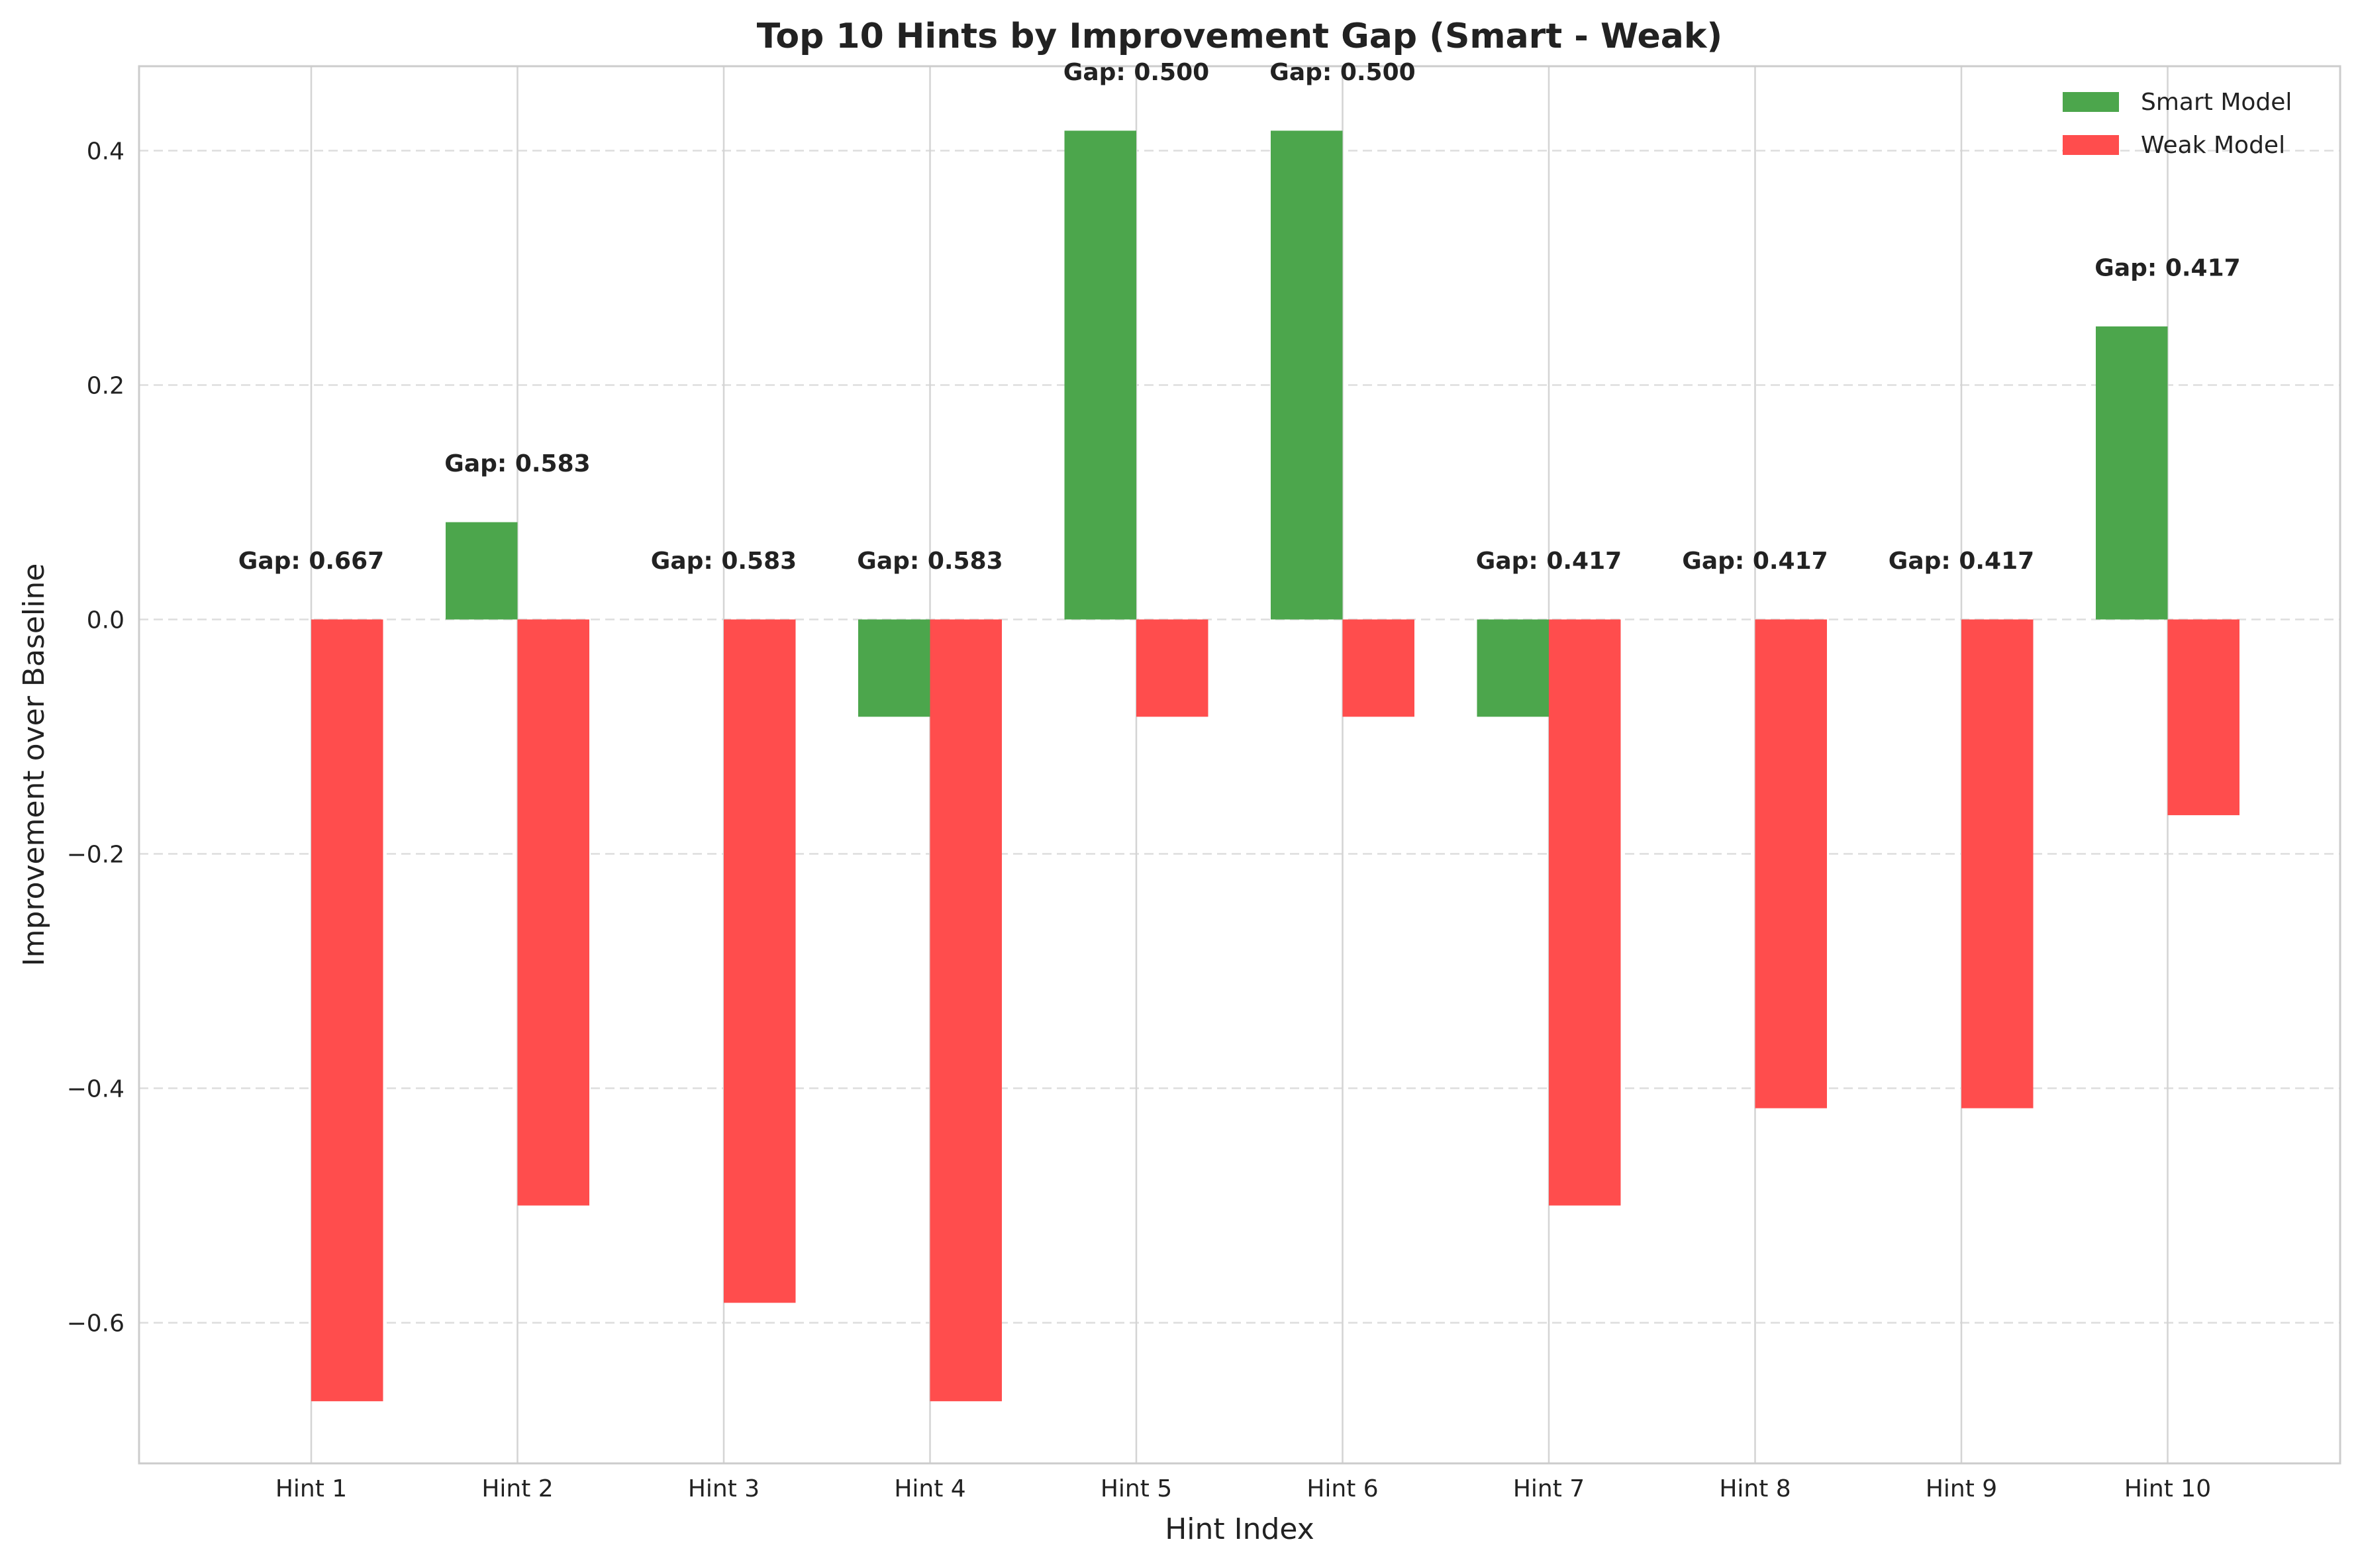  What do you see at coordinates (105, 620) in the screenshot?
I see `y-tick-label: 0.0` at bounding box center [105, 620].